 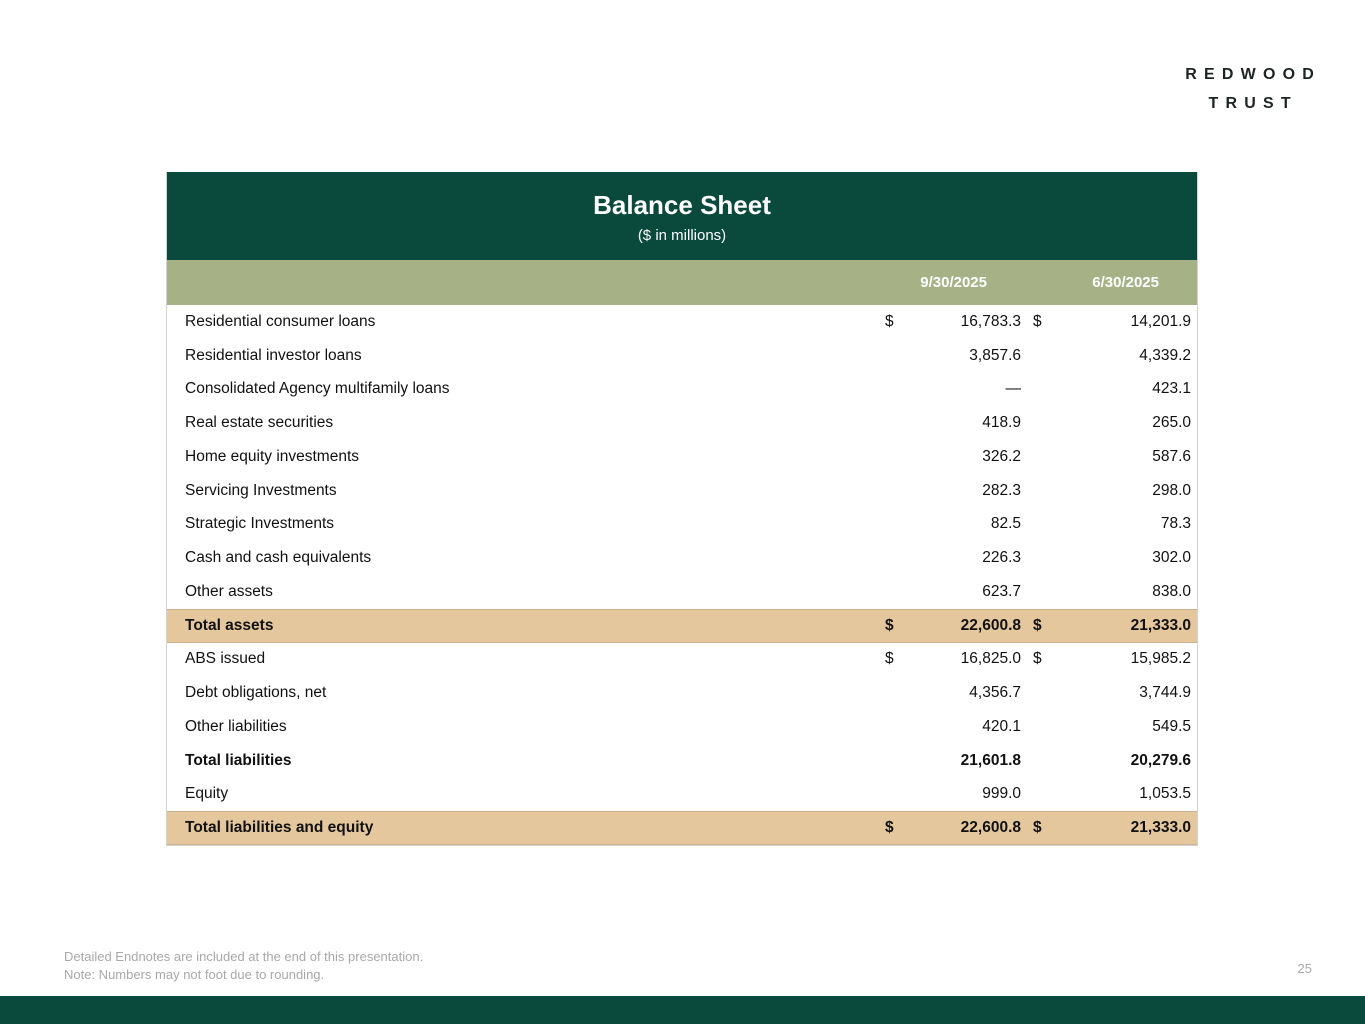 I want to click on value-col1: 282.3, so click(x=1001, y=490).